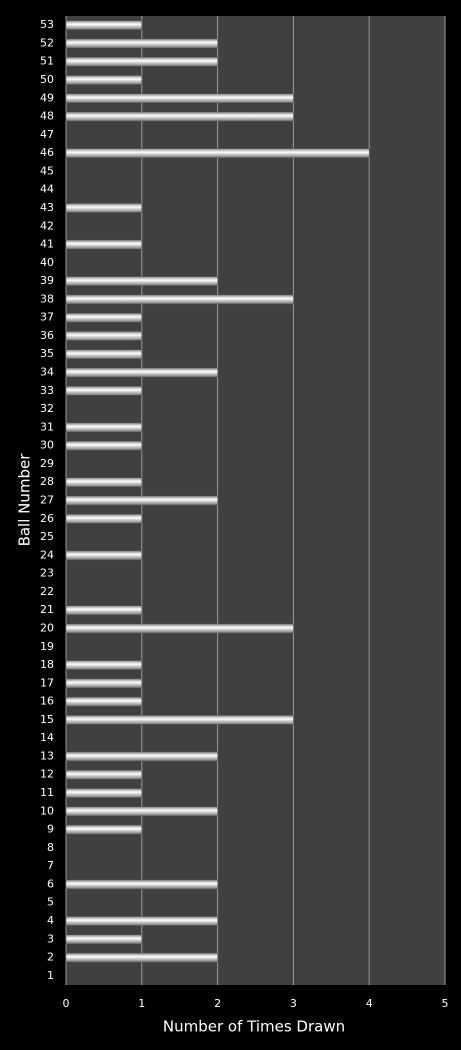  Describe the element at coordinates (50, 902) in the screenshot. I see `y-tick-label: 5` at that location.